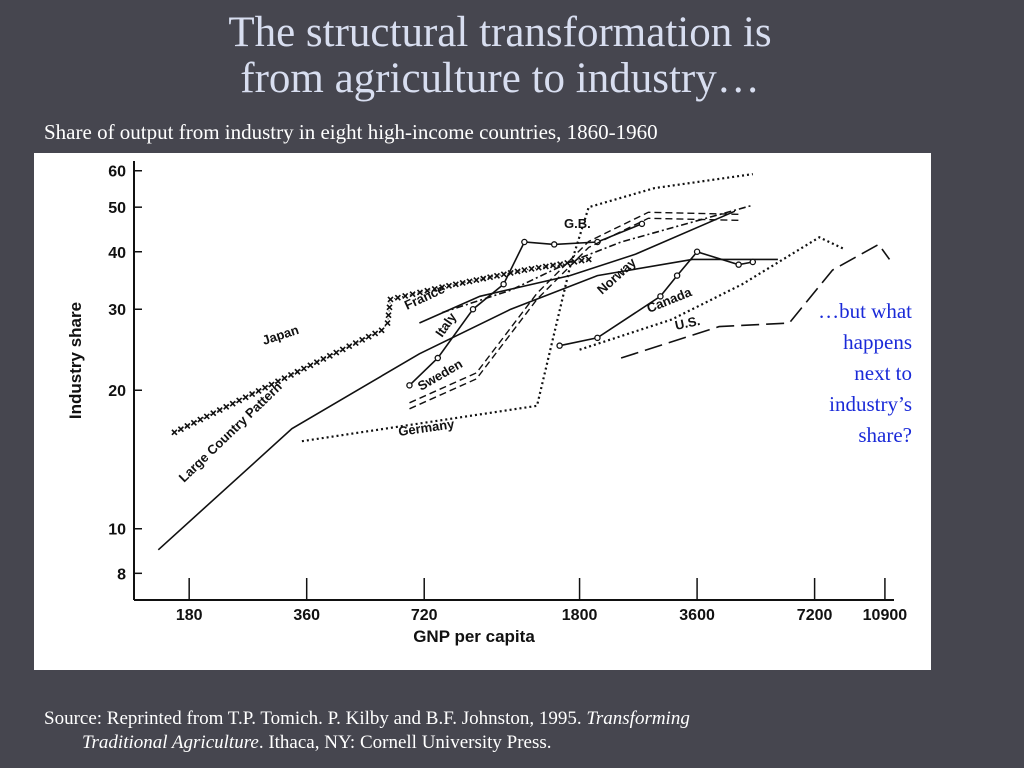 The width and height of the screenshot is (1024, 768). Describe the element at coordinates (117, 172) in the screenshot. I see `y-tick-label: 60` at that location.